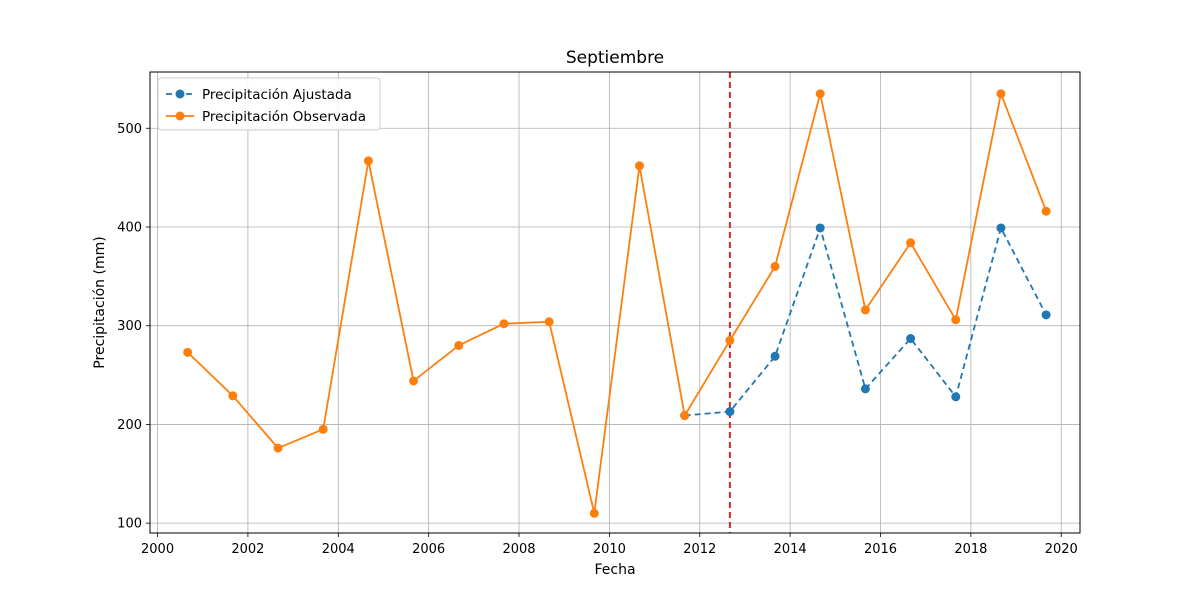  Describe the element at coordinates (699, 549) in the screenshot. I see `x-tick-label: 2012` at that location.